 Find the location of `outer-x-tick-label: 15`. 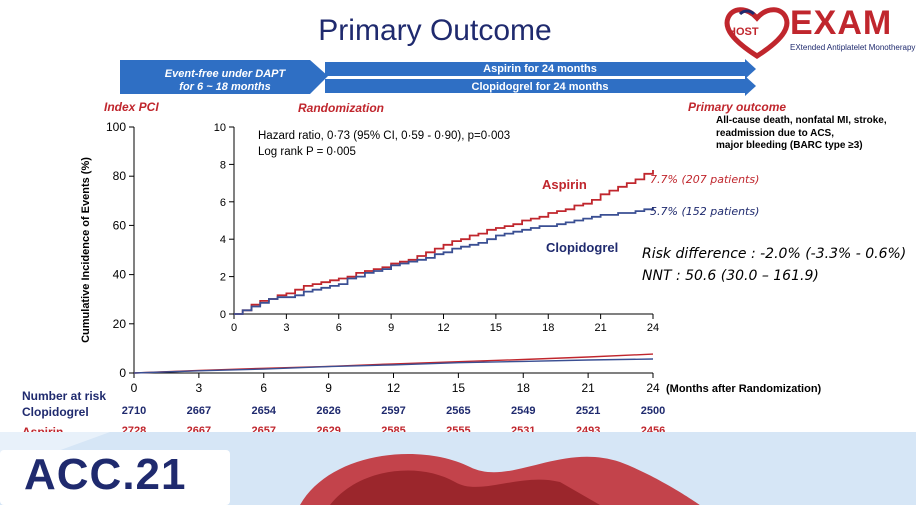

outer-x-tick-label: 15 is located at coordinates (459, 388).